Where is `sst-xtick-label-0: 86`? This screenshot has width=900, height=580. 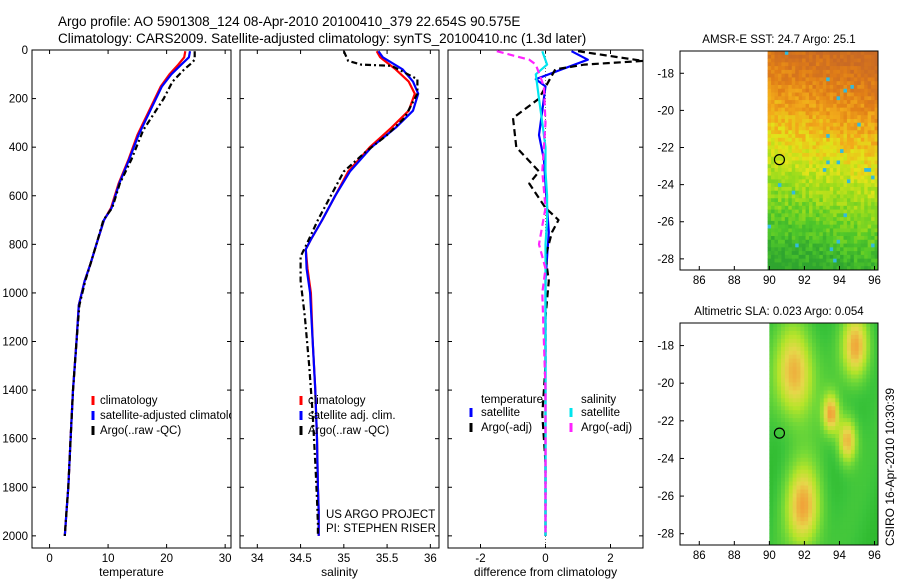 sst-xtick-label-0: 86 is located at coordinates (699, 281).